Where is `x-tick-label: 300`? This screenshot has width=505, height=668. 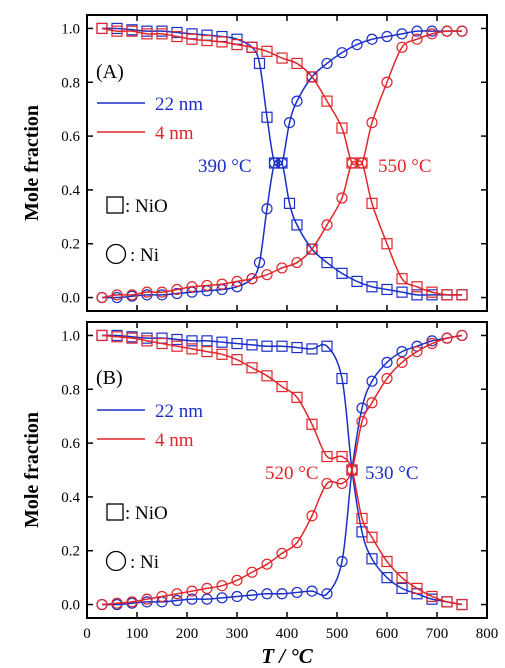
x-tick-label: 300 is located at coordinates (237, 634).